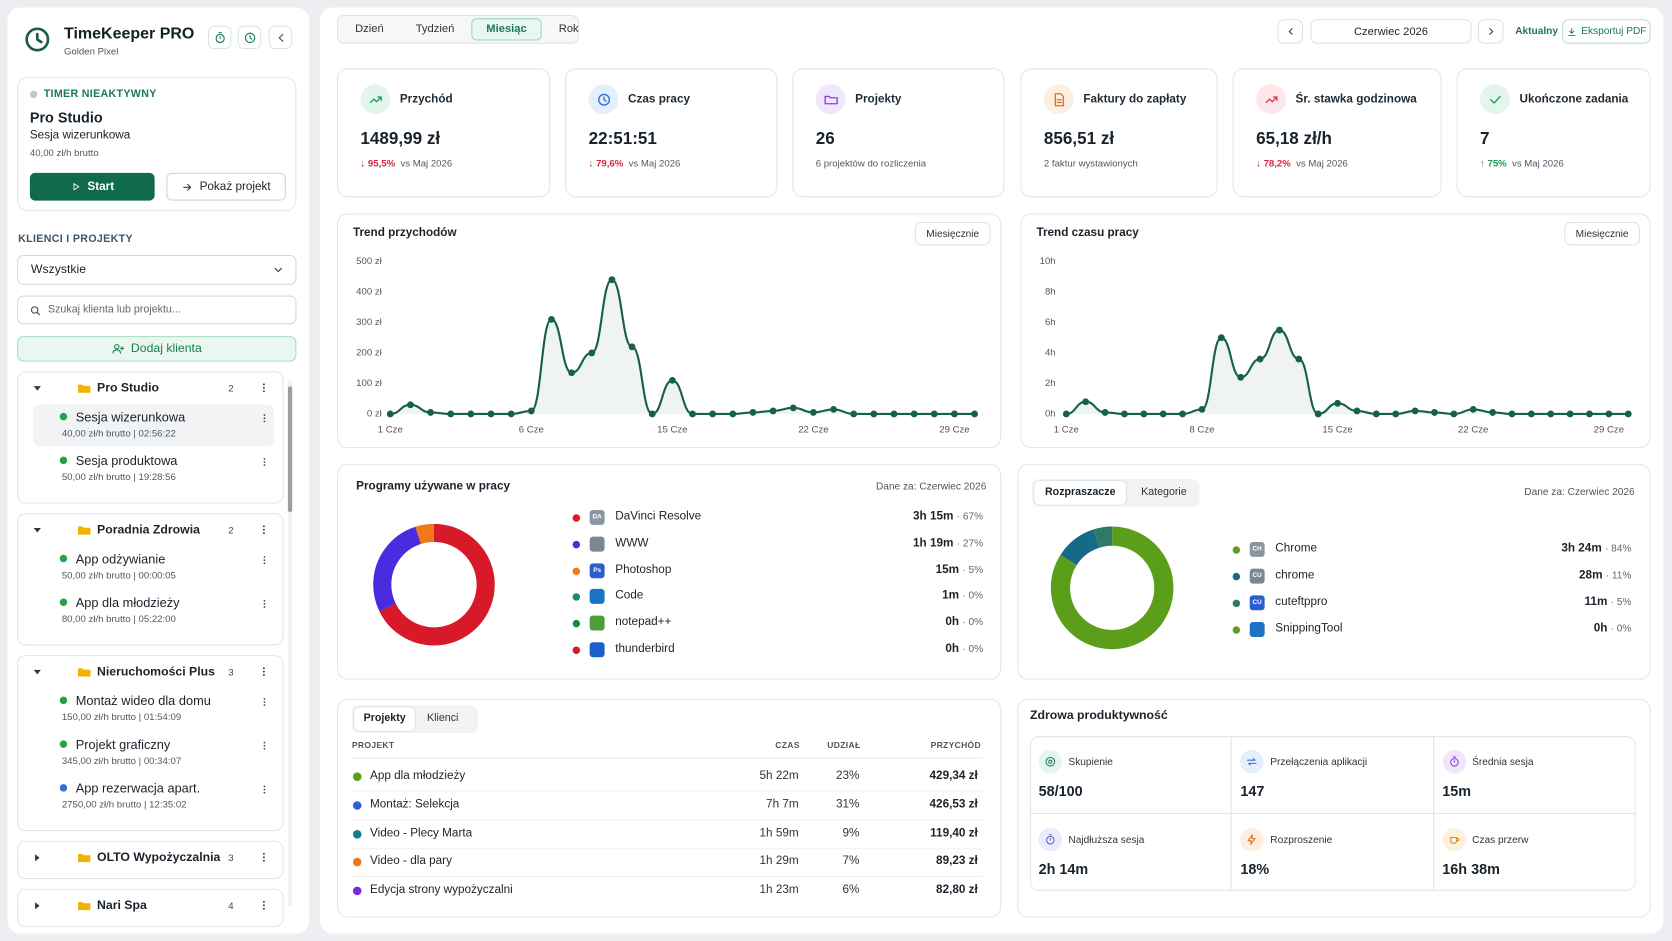 The width and height of the screenshot is (1672, 941). Describe the element at coordinates (1080, 493) in the screenshot. I see `distraction-tab: Rozpraszacze` at that location.